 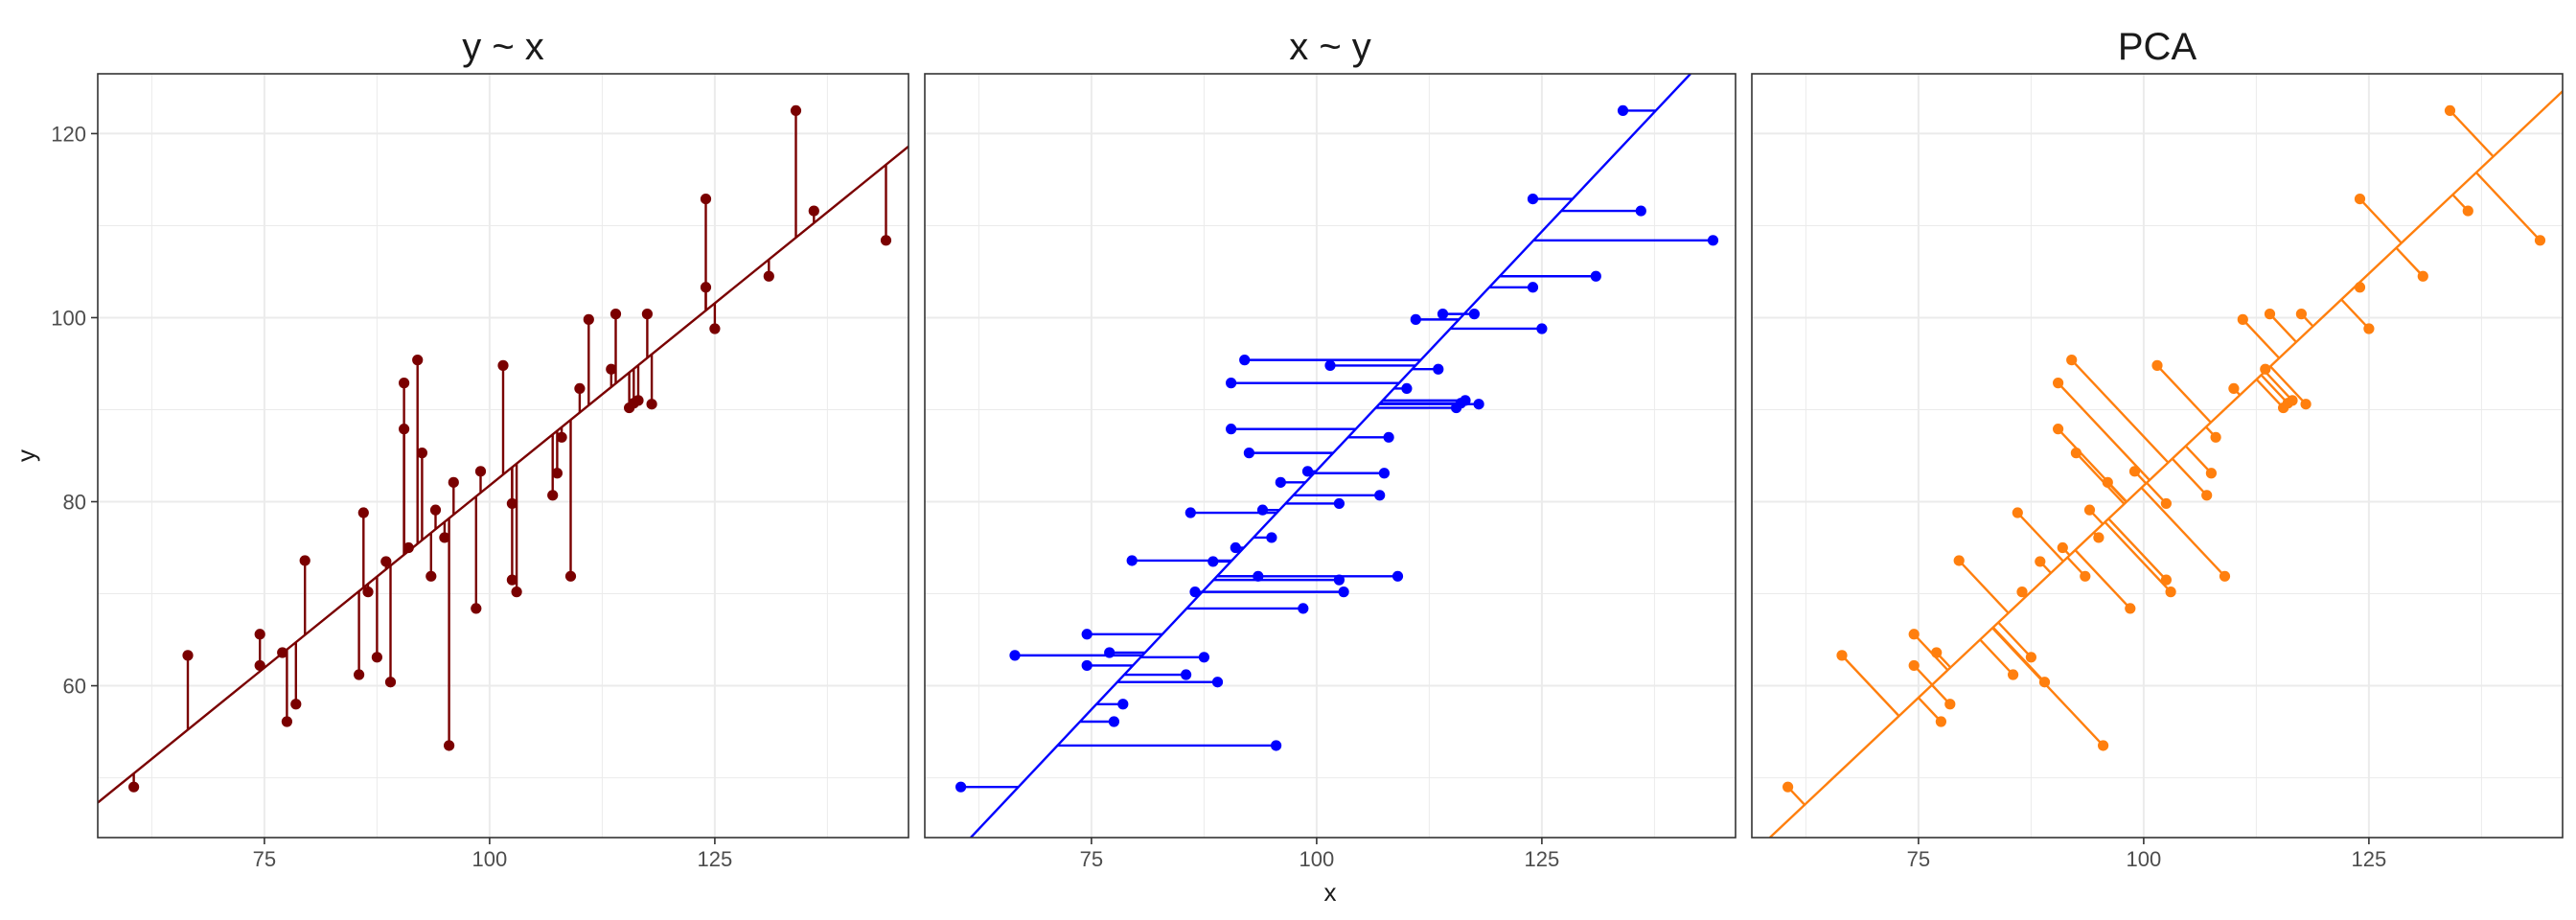 I want to click on x-axis-title: x, so click(x=1330, y=892).